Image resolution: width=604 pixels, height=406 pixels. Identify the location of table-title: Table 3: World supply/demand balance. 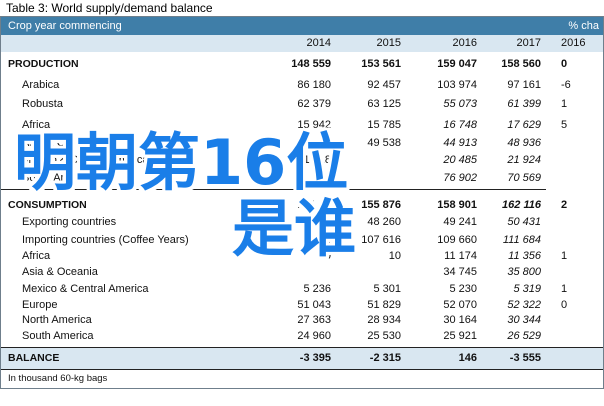
(109, 8).